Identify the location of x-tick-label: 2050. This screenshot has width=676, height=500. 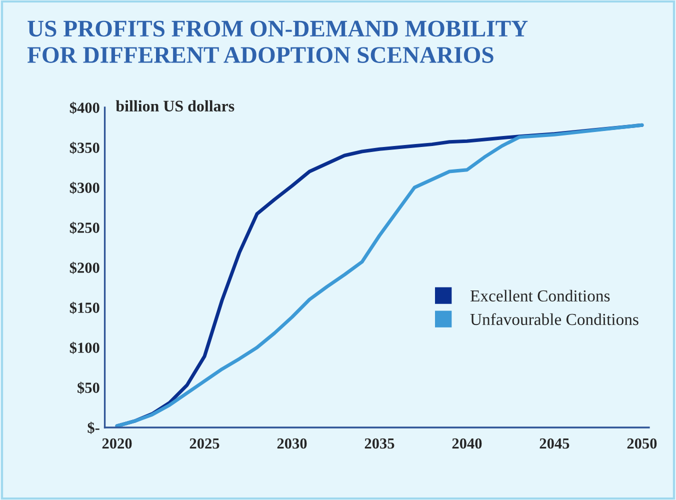
(642, 443).